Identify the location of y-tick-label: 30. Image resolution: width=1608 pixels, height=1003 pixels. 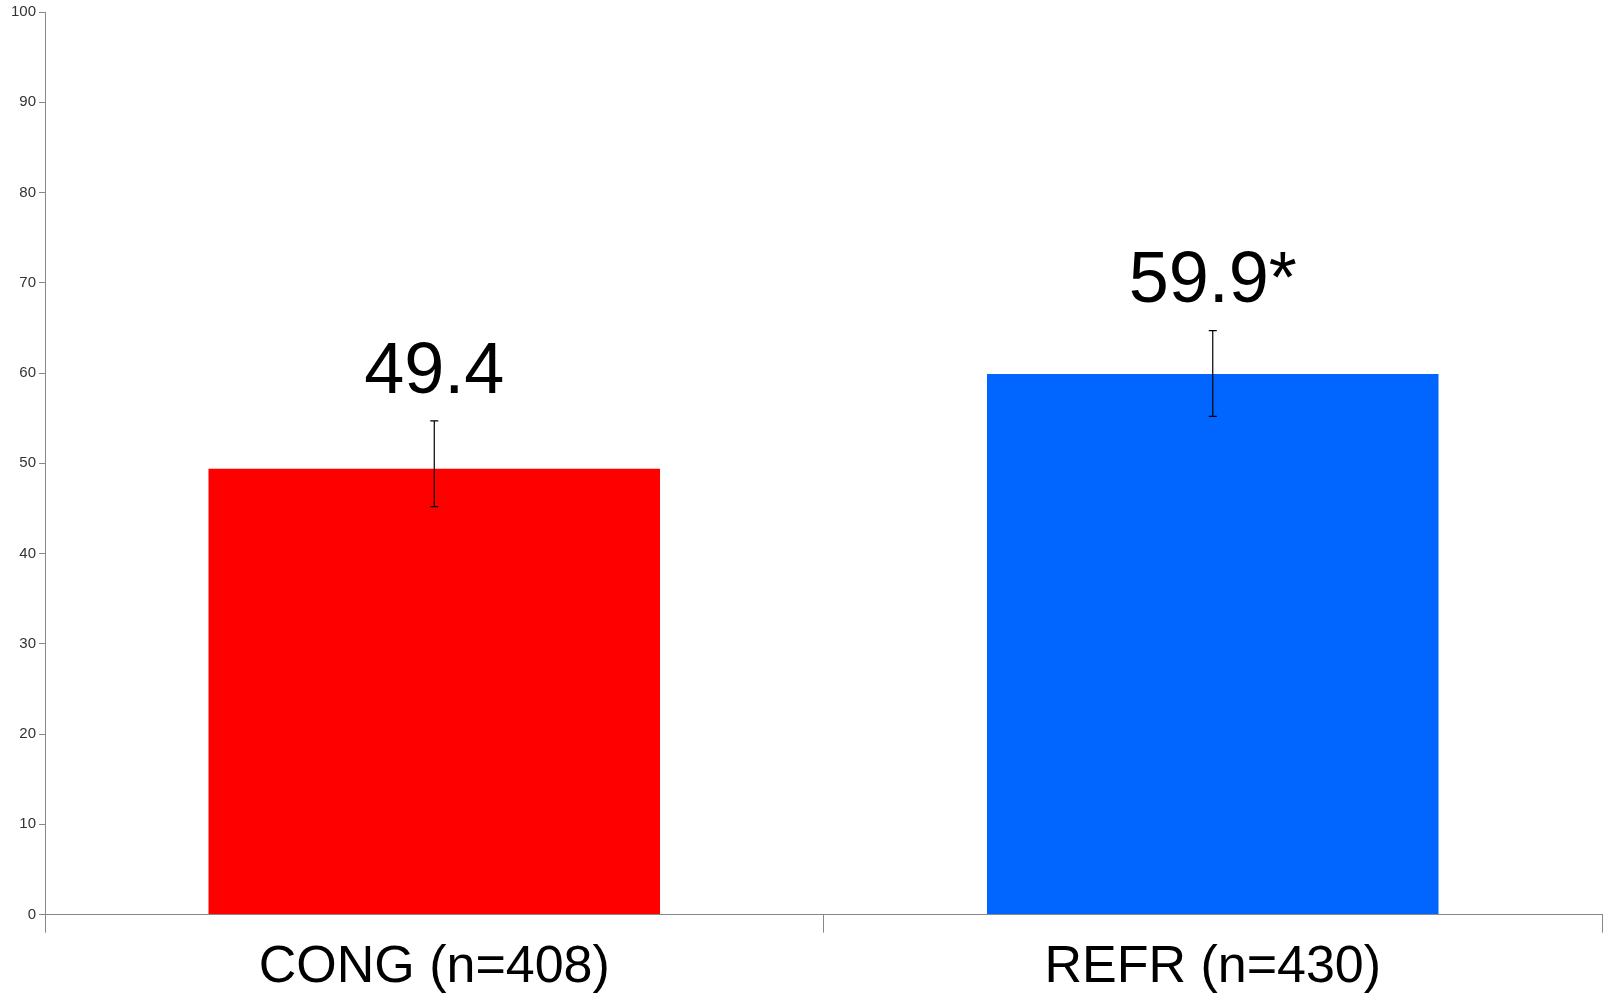
(28, 642).